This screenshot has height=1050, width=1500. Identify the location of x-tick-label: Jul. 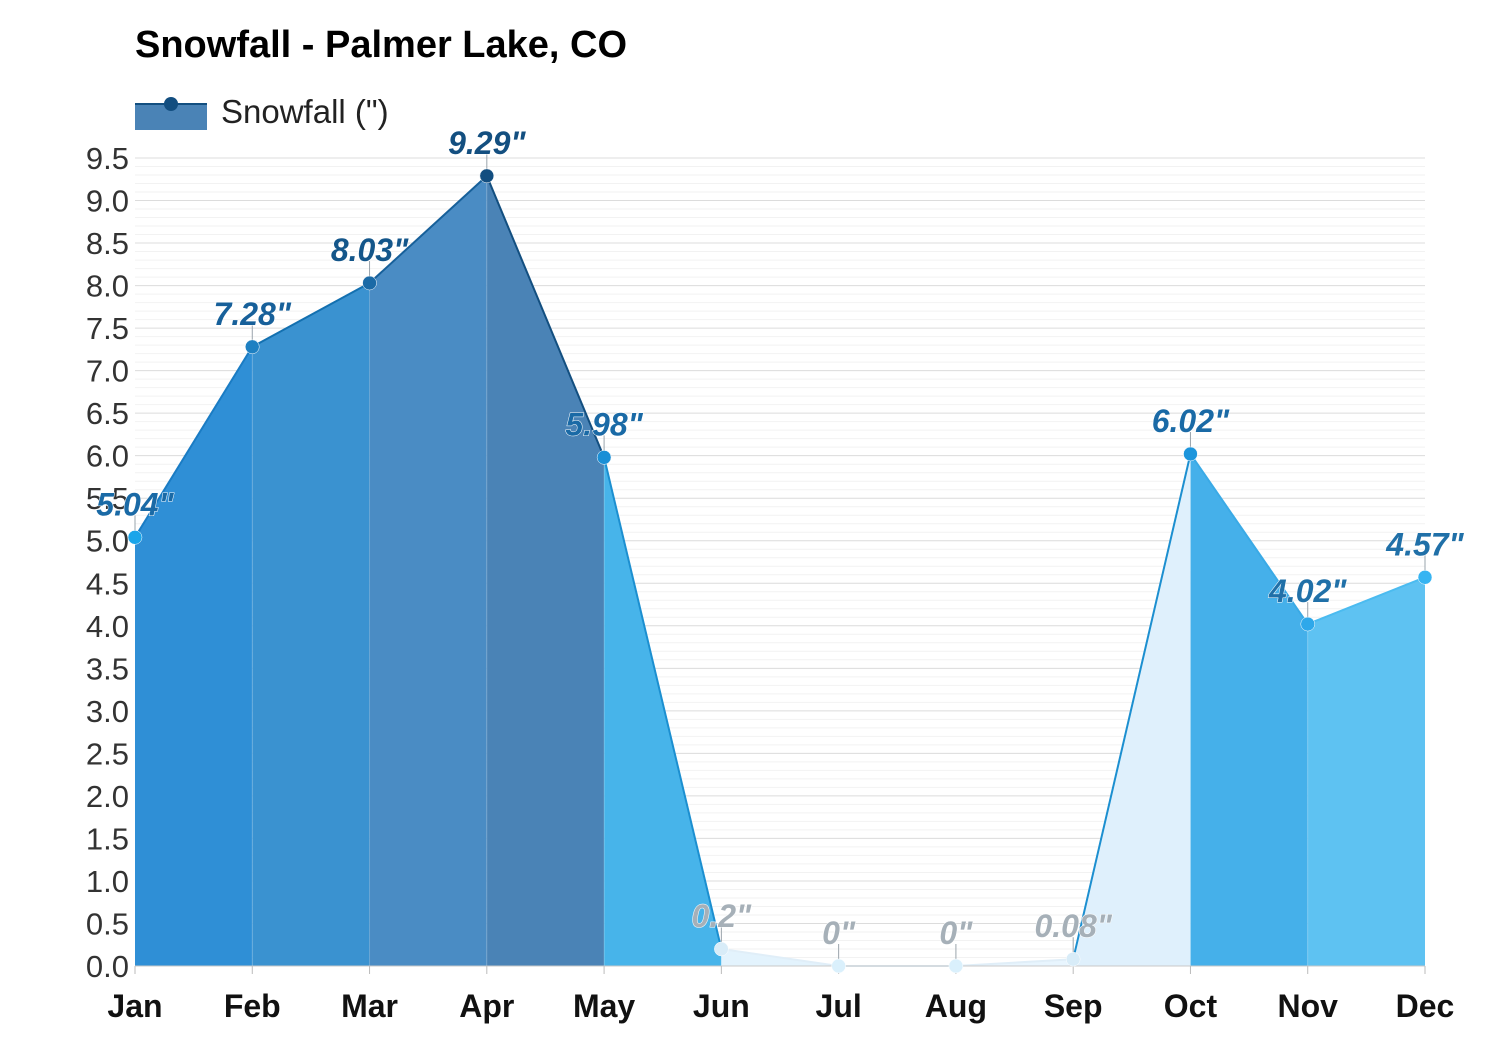
(839, 1006).